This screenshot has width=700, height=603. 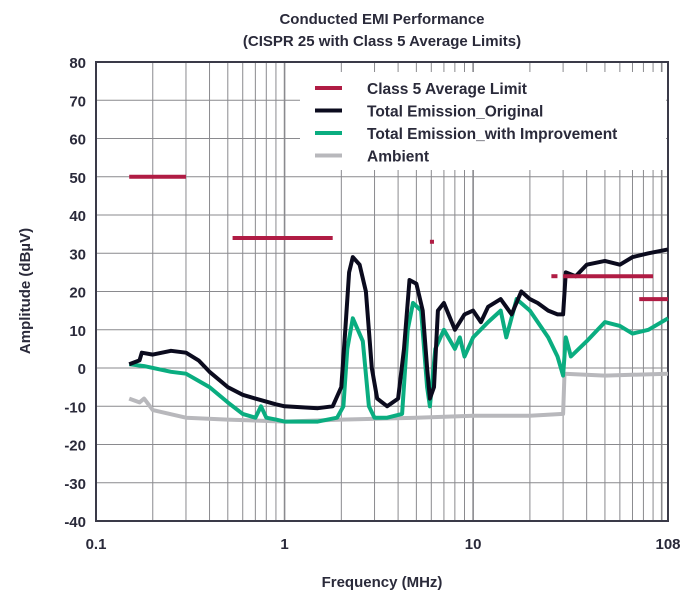 What do you see at coordinates (492, 134) in the screenshot?
I see `legend-label: Total Emission_with Improvement` at bounding box center [492, 134].